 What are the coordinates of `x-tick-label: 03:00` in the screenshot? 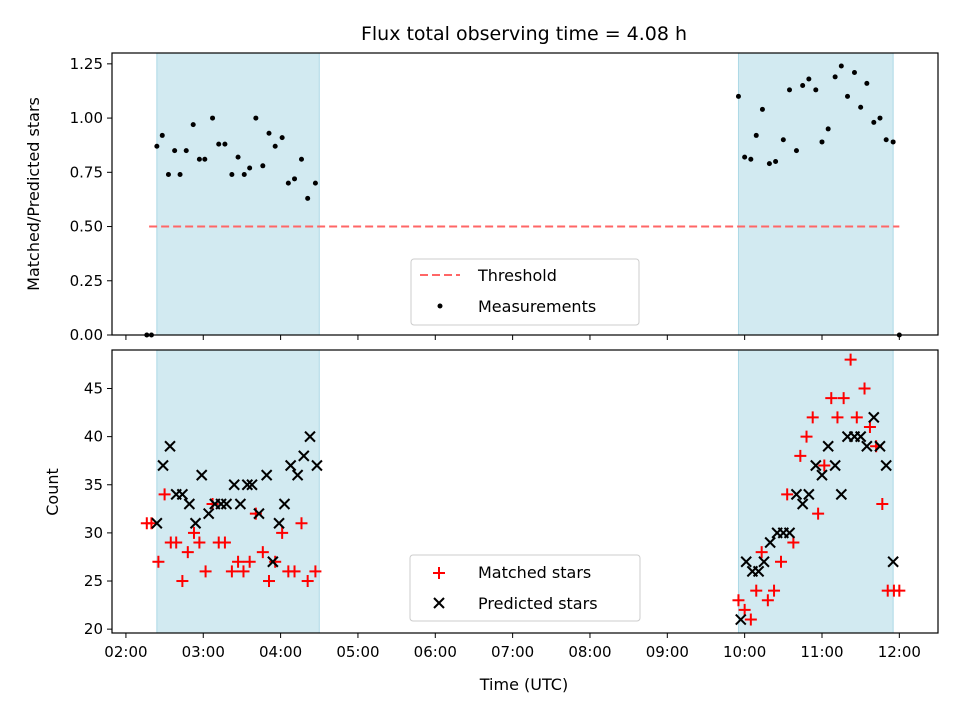 It's located at (203, 652).